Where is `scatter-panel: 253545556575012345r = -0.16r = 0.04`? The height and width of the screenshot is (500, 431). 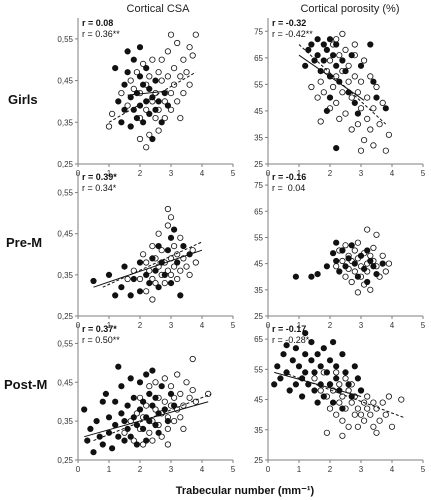 scatter-panel: 253545556575012345r = -0.16r = 0.04 is located at coordinates (340, 251).